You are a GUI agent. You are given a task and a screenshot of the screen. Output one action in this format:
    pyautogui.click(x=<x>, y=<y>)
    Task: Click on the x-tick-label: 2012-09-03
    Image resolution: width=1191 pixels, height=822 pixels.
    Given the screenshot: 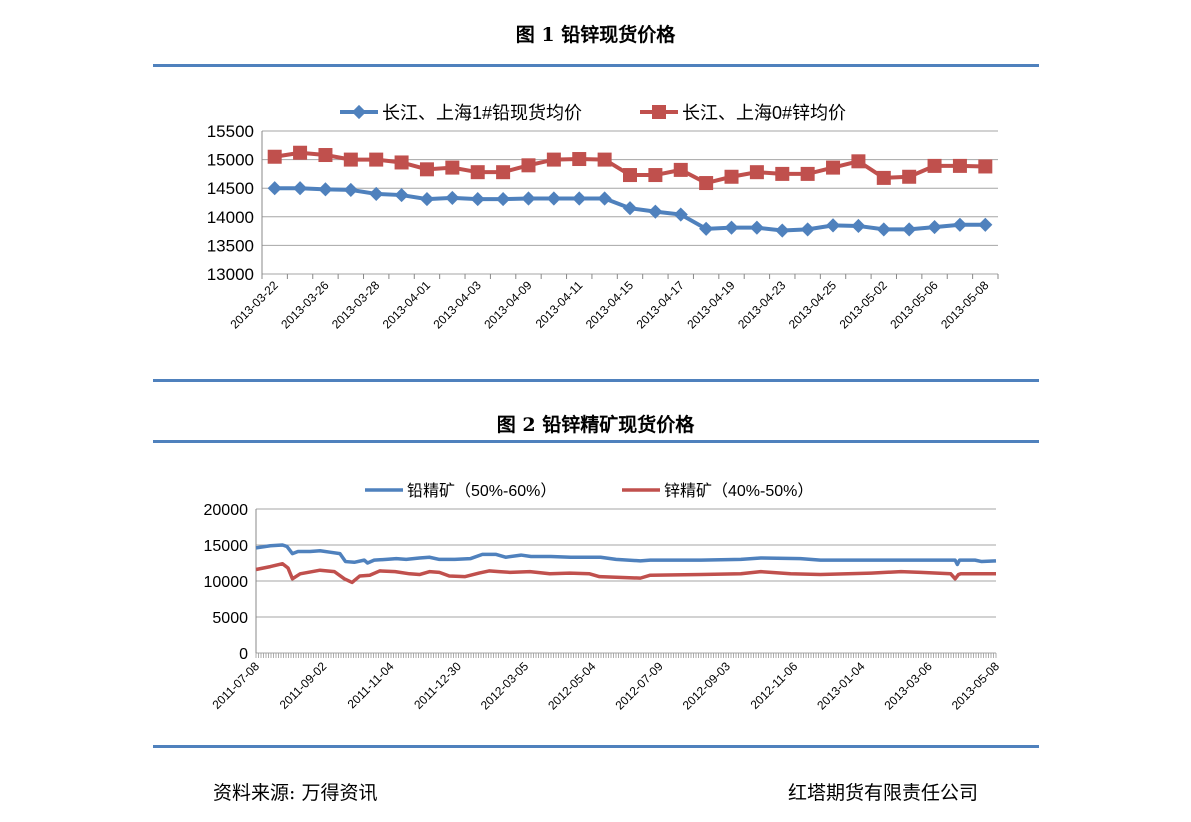 What is the action you would take?
    pyautogui.click(x=707, y=686)
    